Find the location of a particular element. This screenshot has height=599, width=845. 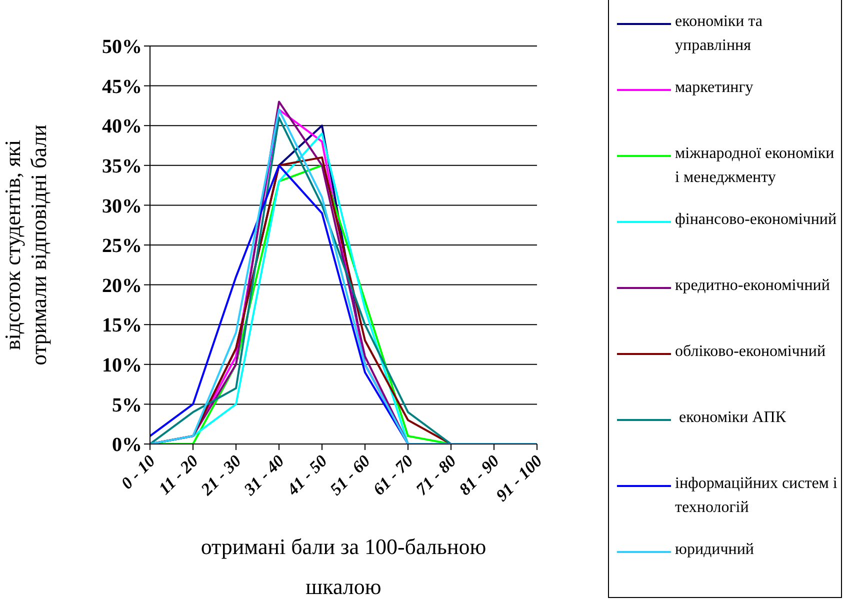

y-tick-label: 50% is located at coordinates (122, 47).